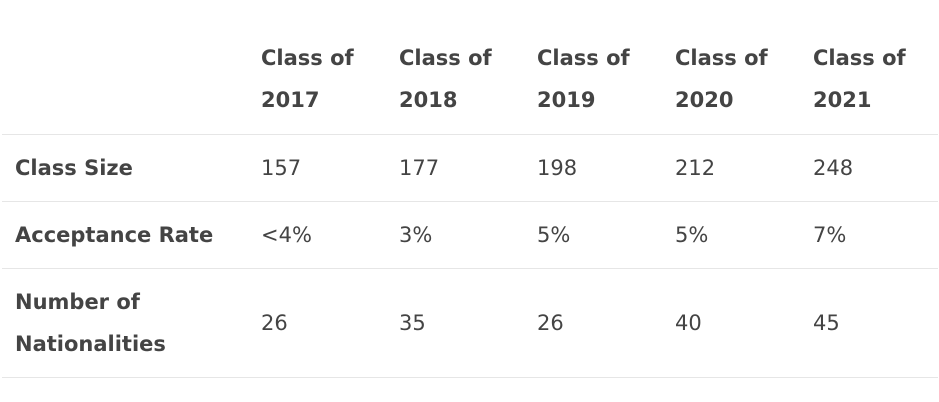 The width and height of the screenshot is (939, 402). What do you see at coordinates (869, 84) in the screenshot?
I see `column-header-class-of-2021: Class of 2021` at bounding box center [869, 84].